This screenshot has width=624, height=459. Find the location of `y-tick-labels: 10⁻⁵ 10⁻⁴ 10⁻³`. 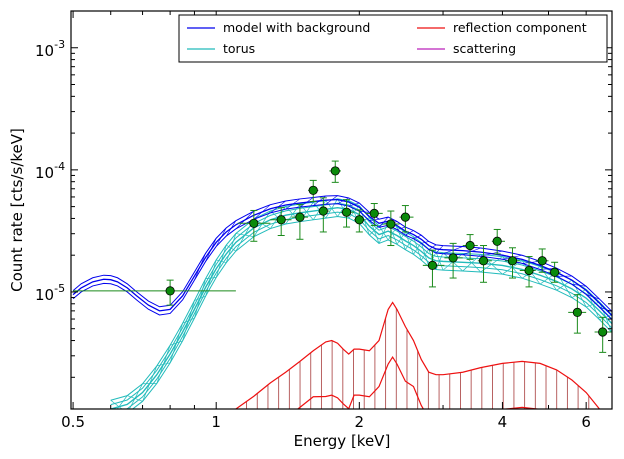

y-tick-labels: 10⁻⁵ 10⁻⁴ 10⁻³ is located at coordinates (50, 171).